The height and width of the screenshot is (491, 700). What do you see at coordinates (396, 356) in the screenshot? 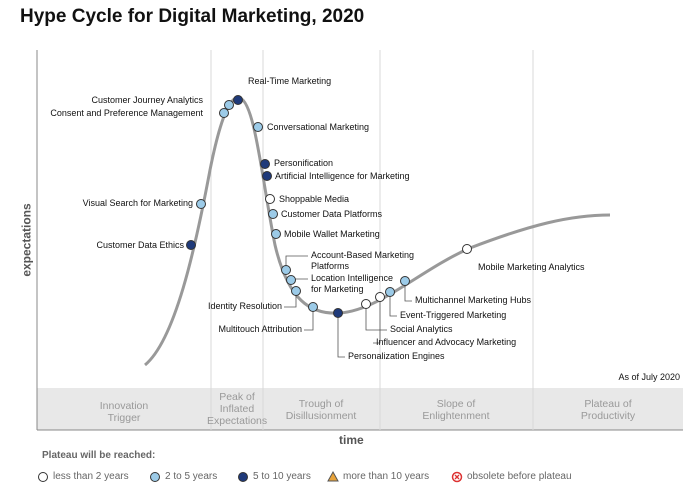
I see `technology-label: Personalization Engines` at bounding box center [396, 356].